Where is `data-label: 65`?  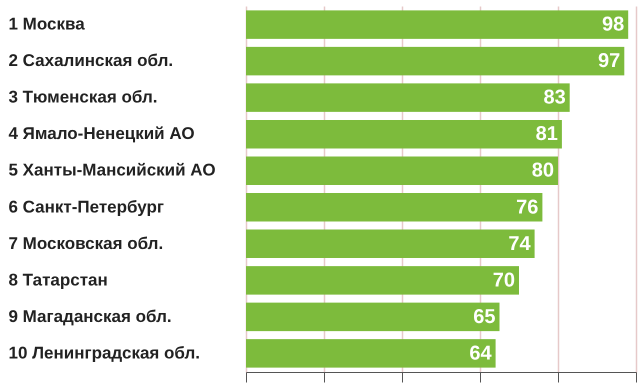 data-label: 65 is located at coordinates (484, 317).